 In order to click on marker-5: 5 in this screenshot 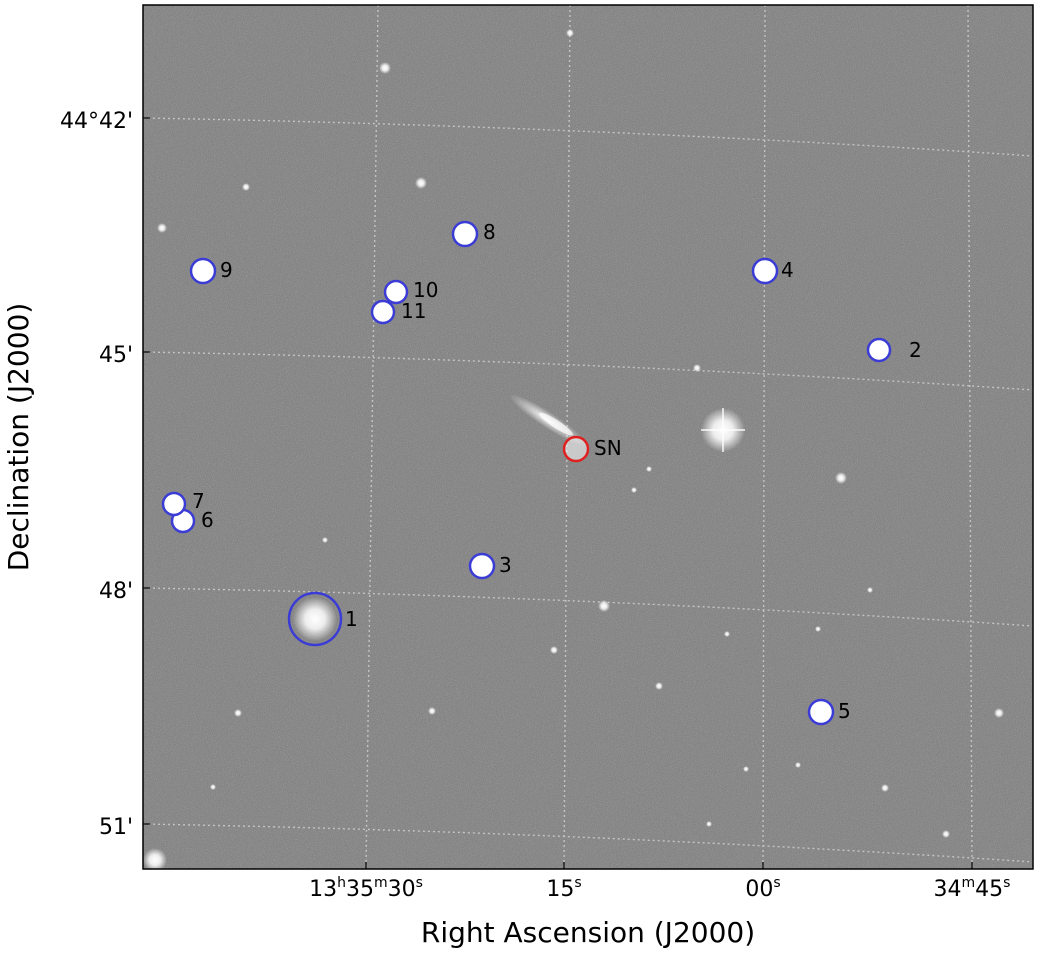, I will do `click(829, 712)`.